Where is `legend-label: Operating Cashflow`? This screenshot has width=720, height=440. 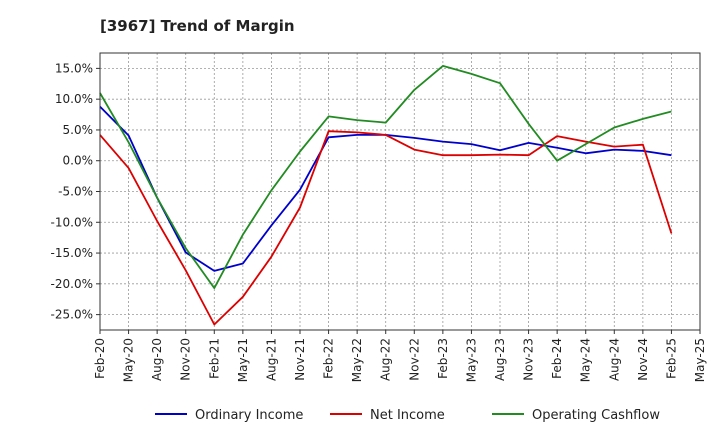
legend-label: Operating Cashflow is located at coordinates (596, 415).